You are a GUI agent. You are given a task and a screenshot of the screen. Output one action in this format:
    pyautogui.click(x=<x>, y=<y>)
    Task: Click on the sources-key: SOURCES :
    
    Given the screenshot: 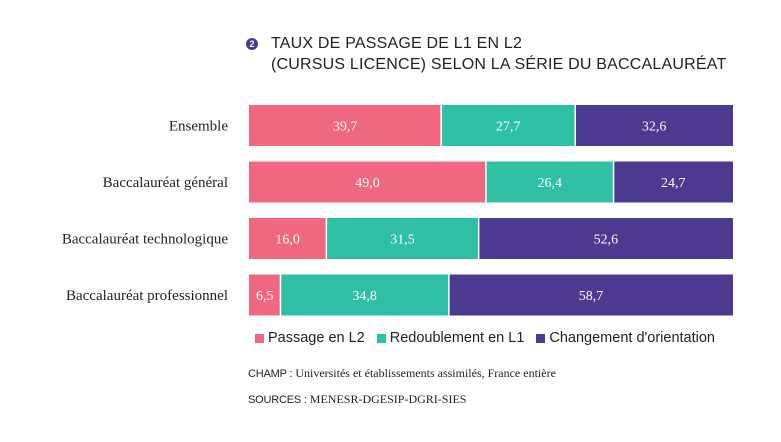 What is the action you would take?
    pyautogui.click(x=277, y=400)
    